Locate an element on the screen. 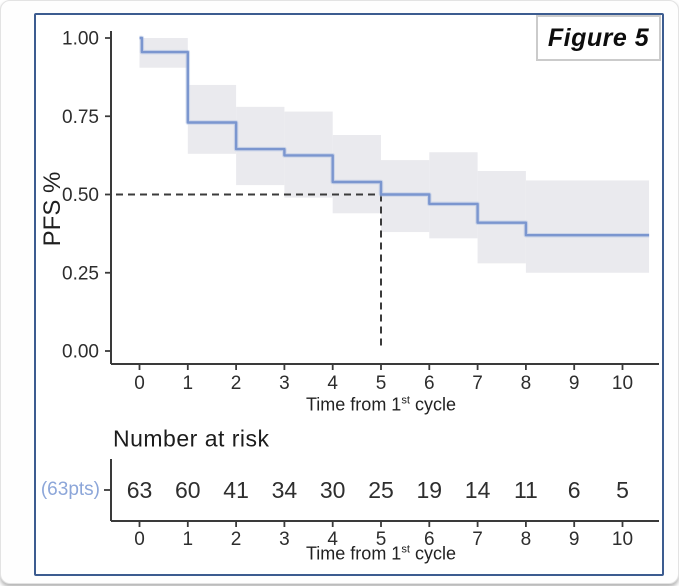 Image resolution: width=679 pixels, height=586 pixels. y-axis-title: PFS % is located at coordinates (52, 209).